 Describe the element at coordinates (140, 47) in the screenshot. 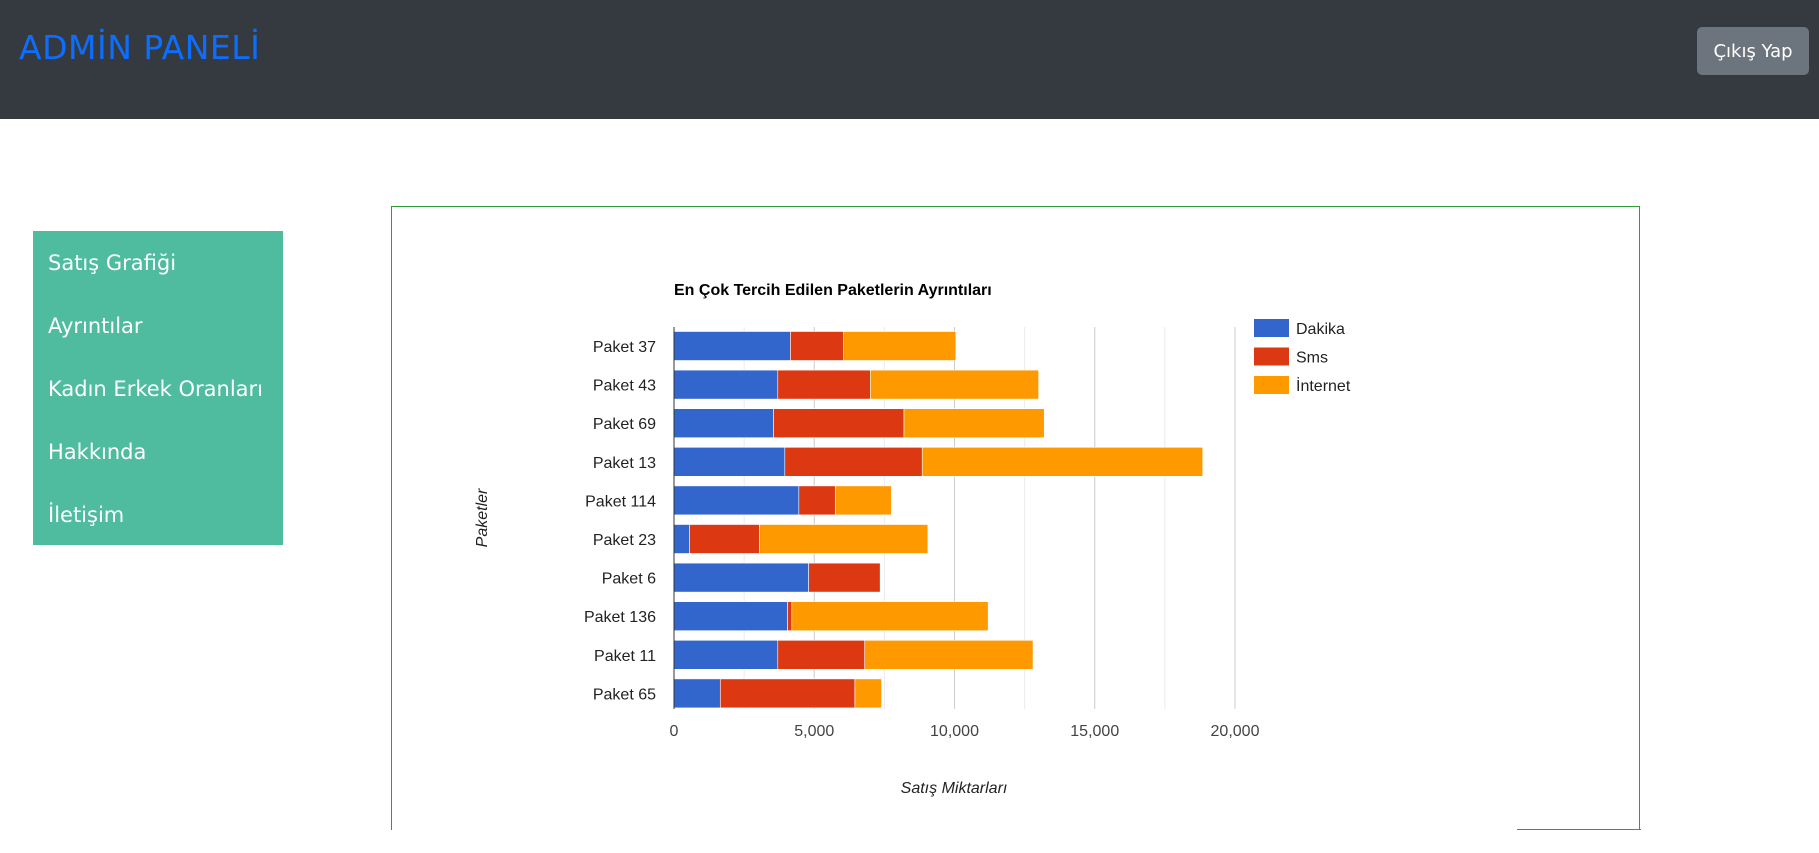

I see `brand-title: ADMİN PANELİ` at that location.